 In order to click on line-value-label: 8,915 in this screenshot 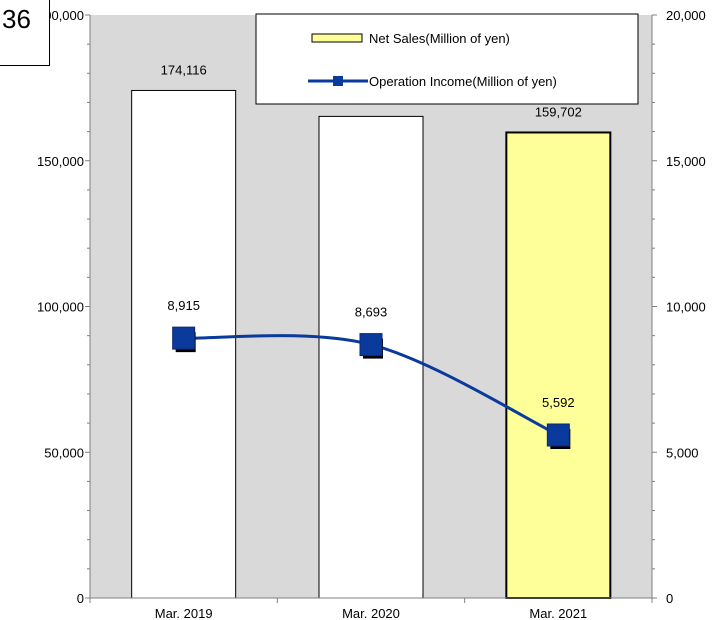, I will do `click(183, 305)`.